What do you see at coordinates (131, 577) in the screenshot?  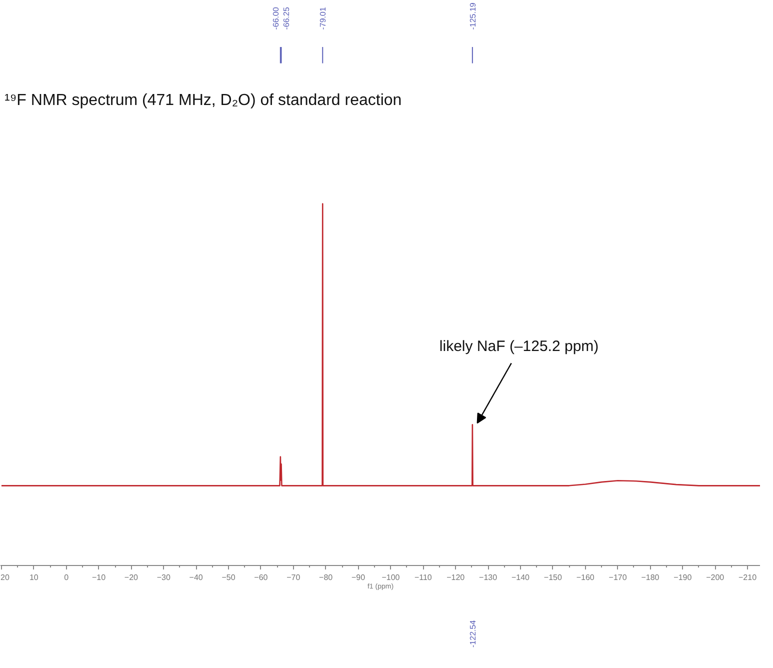 I see `x-tick-label: −20` at bounding box center [131, 577].